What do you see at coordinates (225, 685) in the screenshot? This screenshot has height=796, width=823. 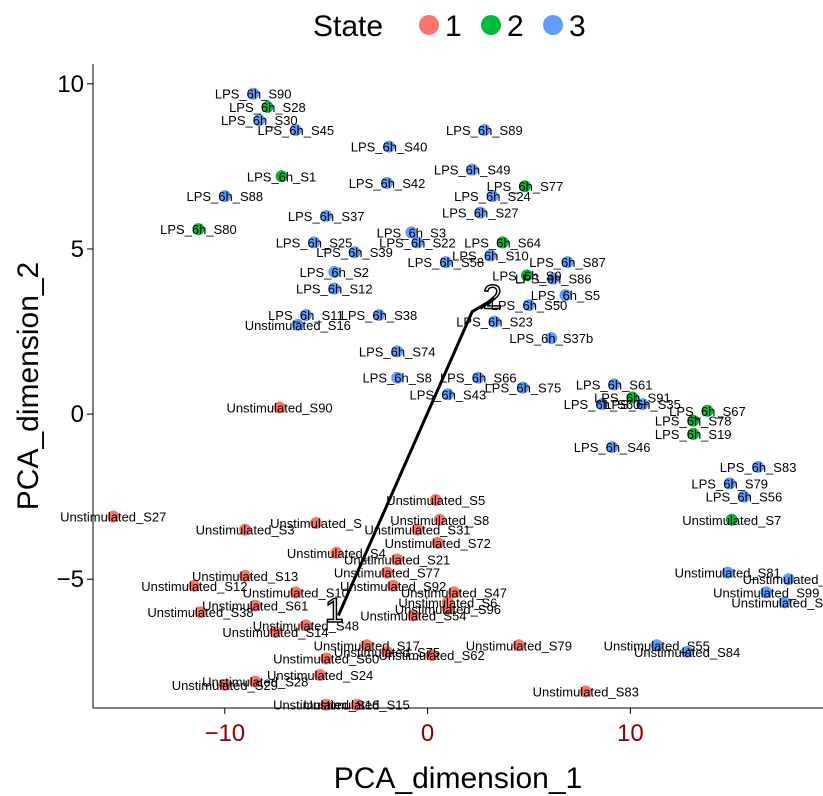 I see `point-label: Unstimulated_S29` at bounding box center [225, 685].